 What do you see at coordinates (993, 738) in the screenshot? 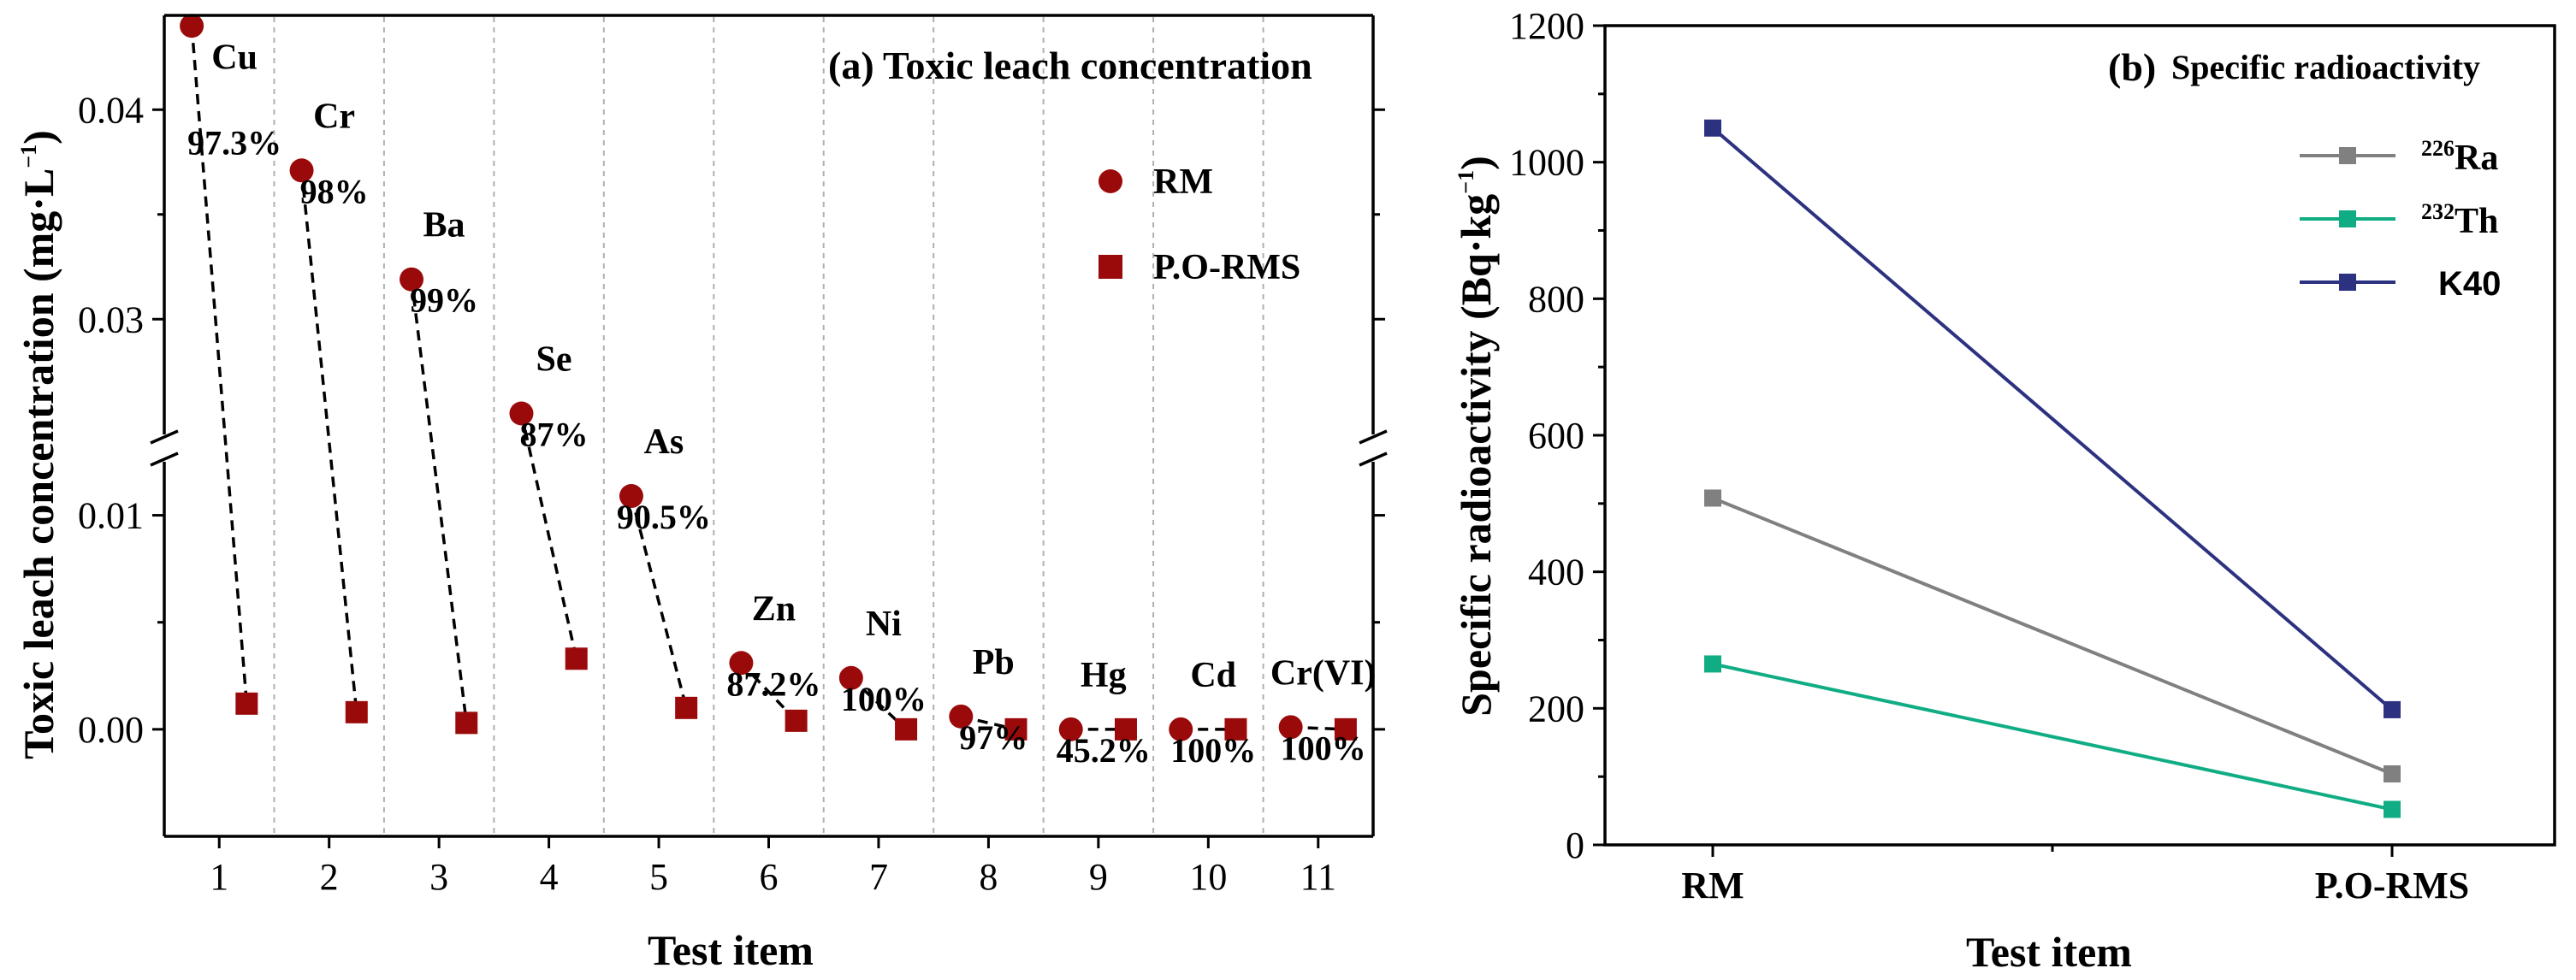
I see `reduction-label-Pb: 97%` at bounding box center [993, 738].